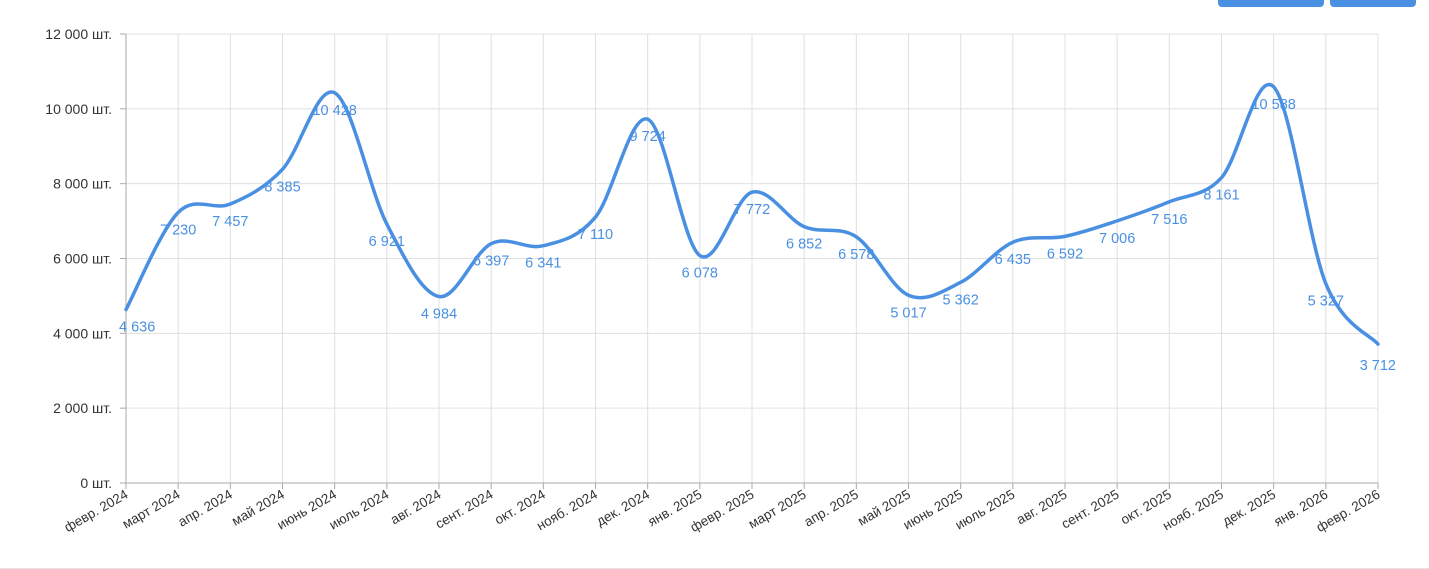  I want to click on data-label: 7 457, so click(230, 222).